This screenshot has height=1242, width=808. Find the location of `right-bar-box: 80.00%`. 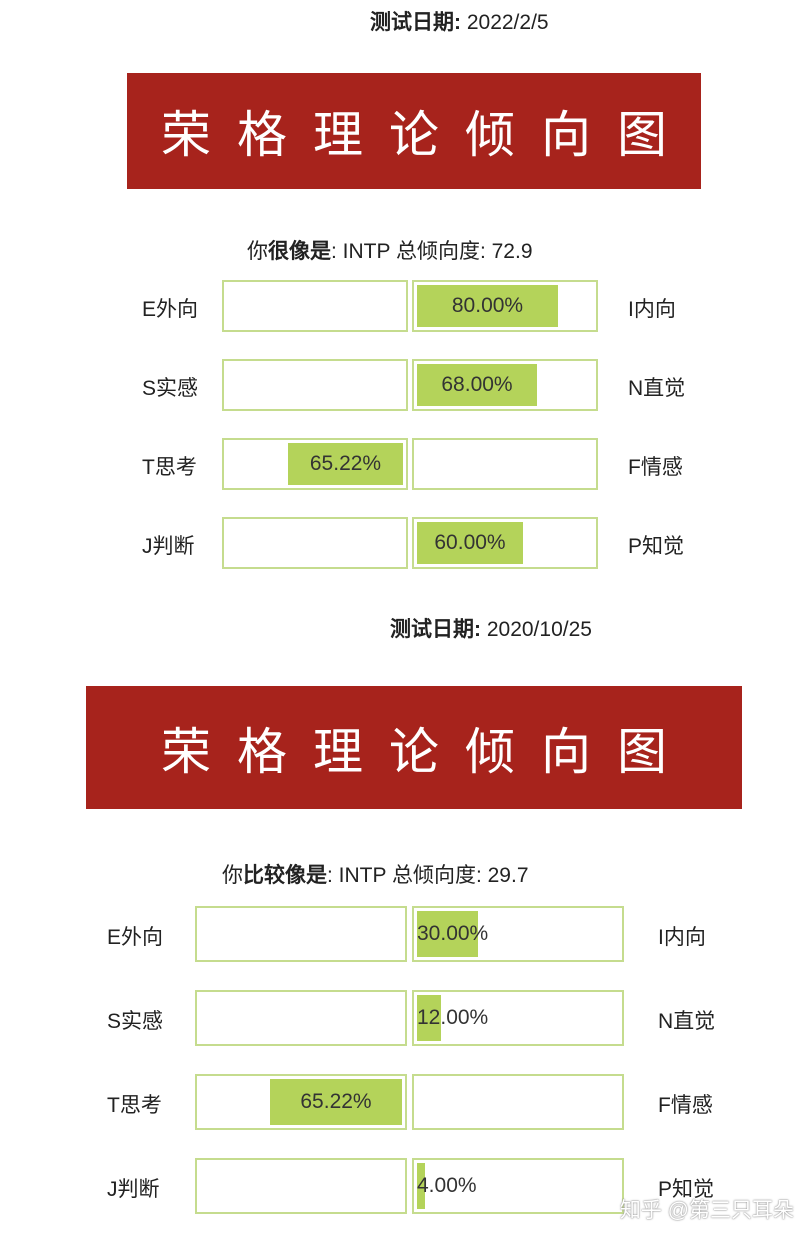

right-bar-box: 80.00% is located at coordinates (505, 306).